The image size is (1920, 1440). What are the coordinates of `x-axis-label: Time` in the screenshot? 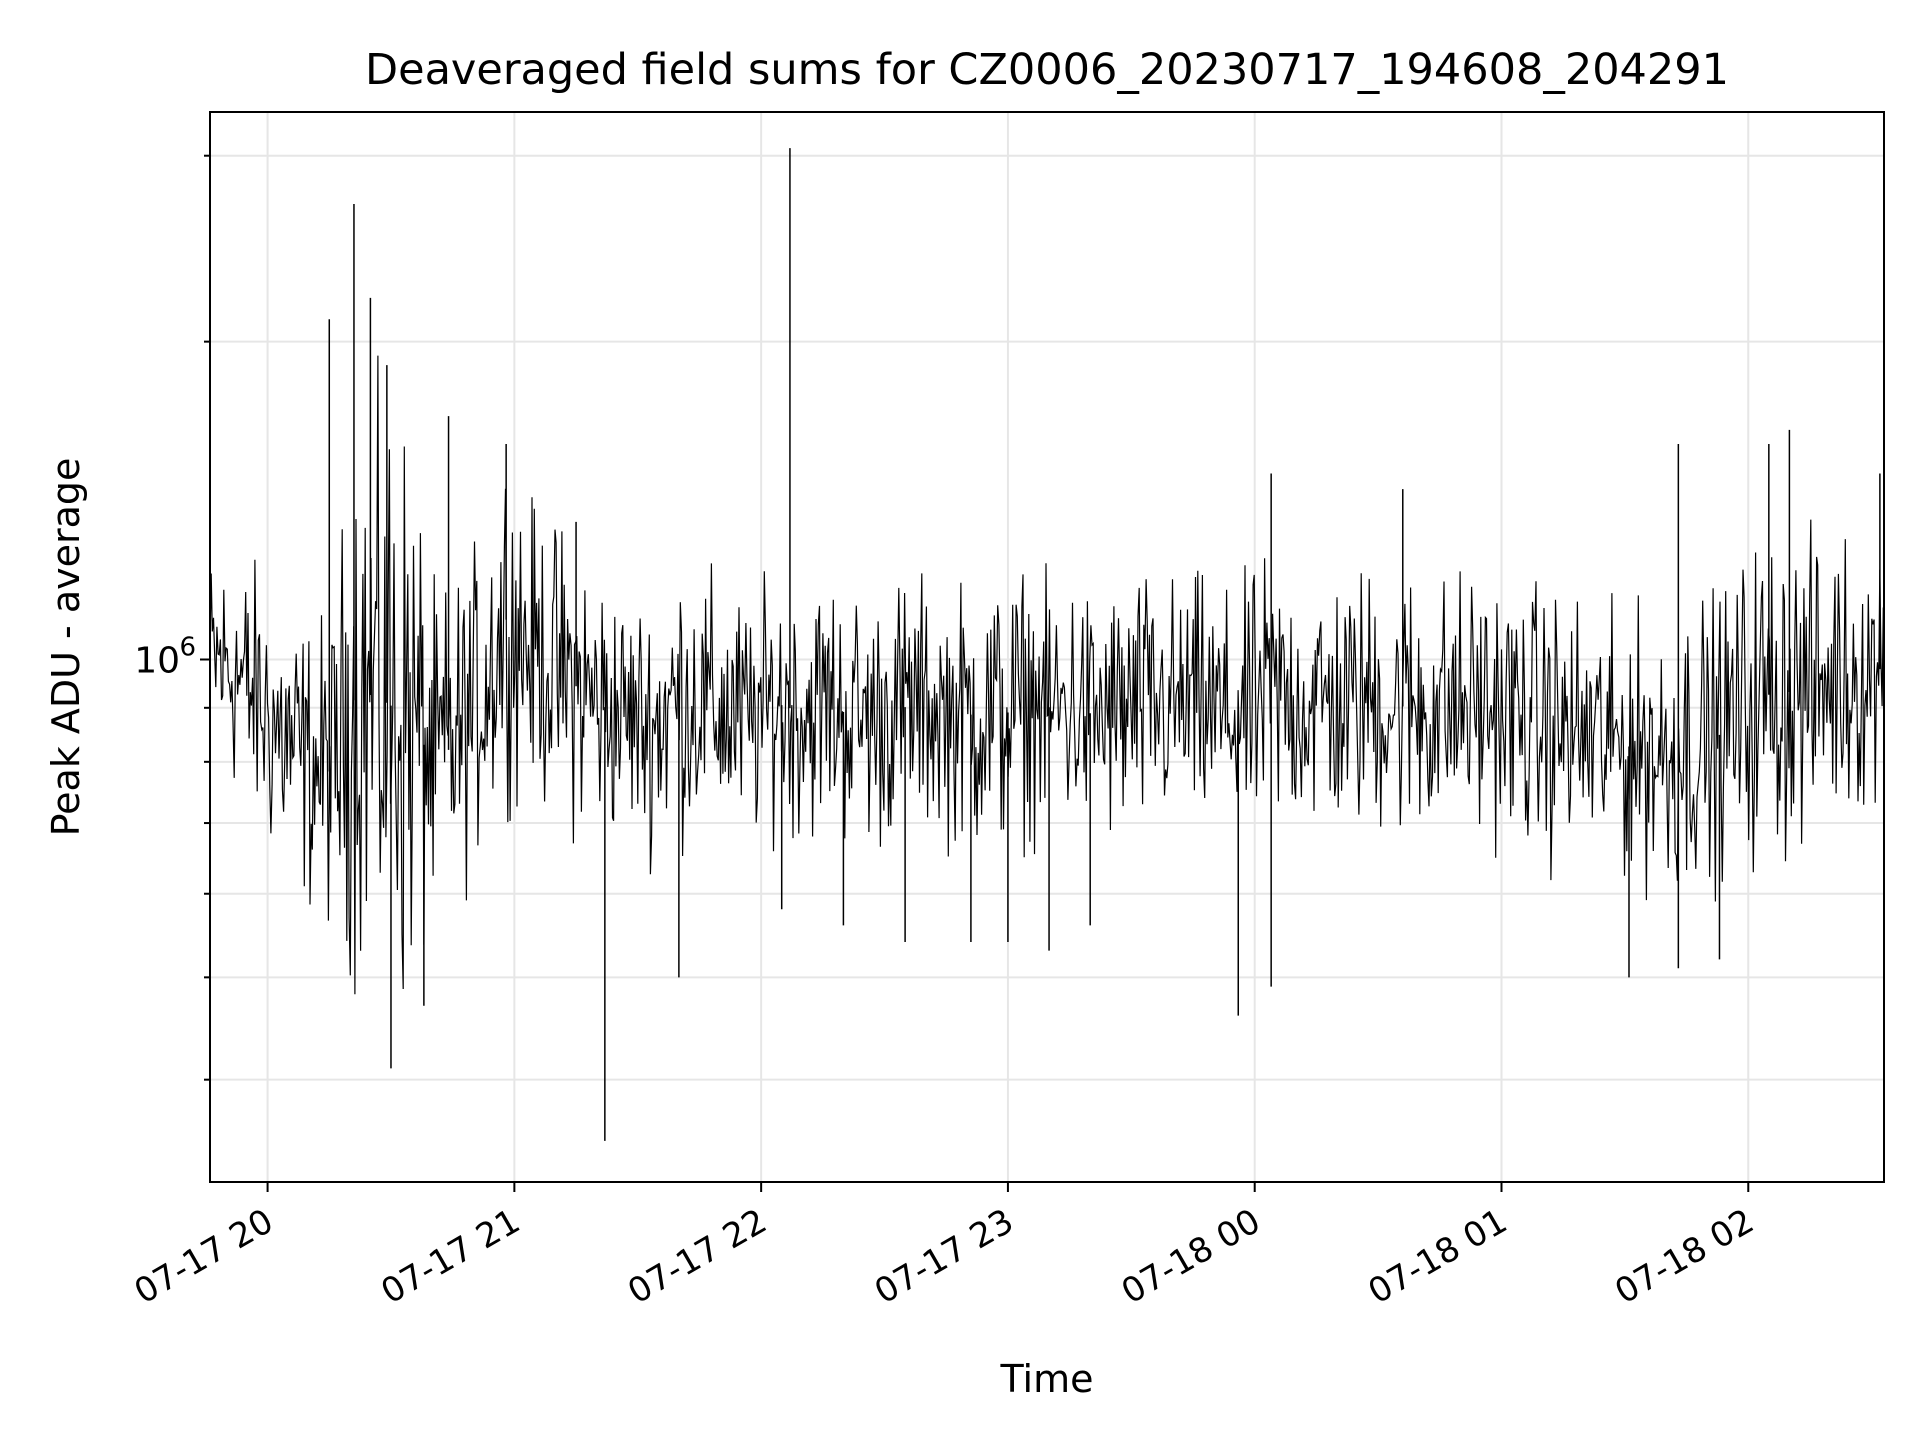 It's located at (1047, 1379).